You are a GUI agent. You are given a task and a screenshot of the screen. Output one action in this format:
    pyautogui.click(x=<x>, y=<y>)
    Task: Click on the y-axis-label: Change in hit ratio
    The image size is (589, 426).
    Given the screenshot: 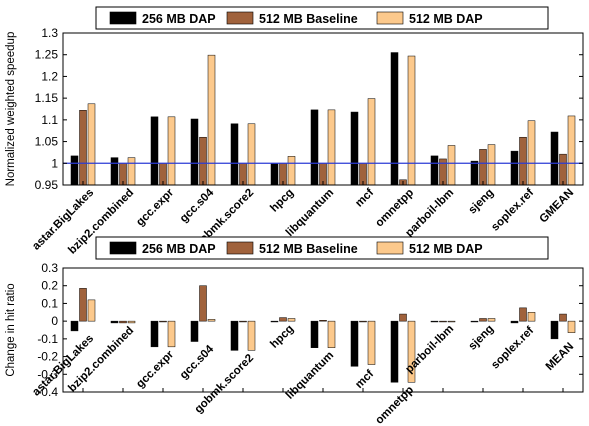 What is the action you would take?
    pyautogui.click(x=11, y=329)
    